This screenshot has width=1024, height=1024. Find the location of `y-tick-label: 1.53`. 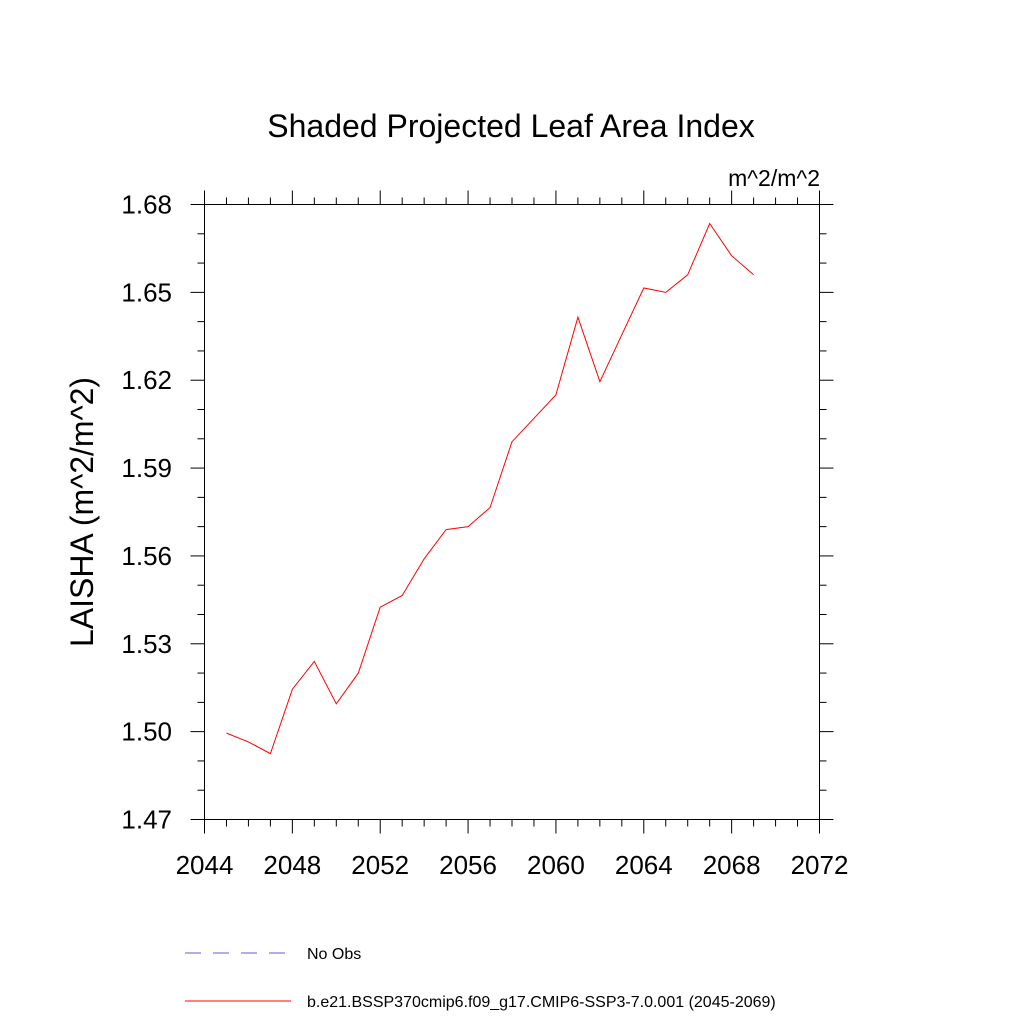

y-tick-label: 1.53 is located at coordinates (146, 644).